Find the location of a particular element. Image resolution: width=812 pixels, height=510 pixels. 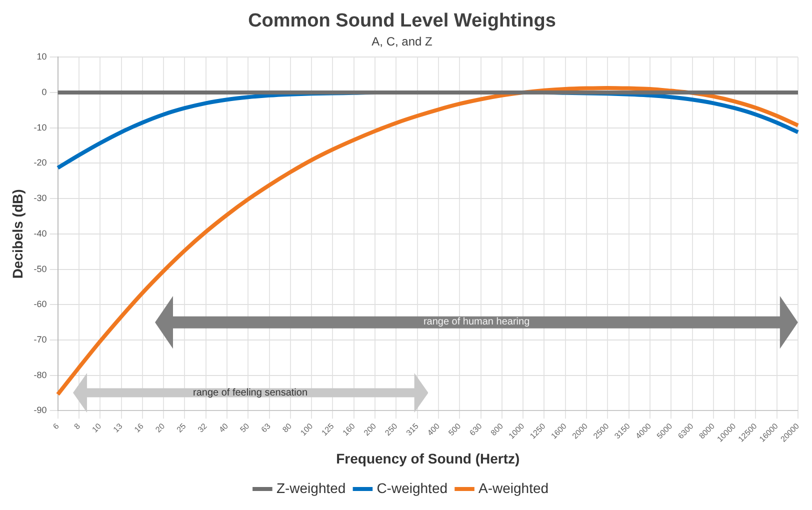

x-tick-label: 250 is located at coordinates (391, 429).